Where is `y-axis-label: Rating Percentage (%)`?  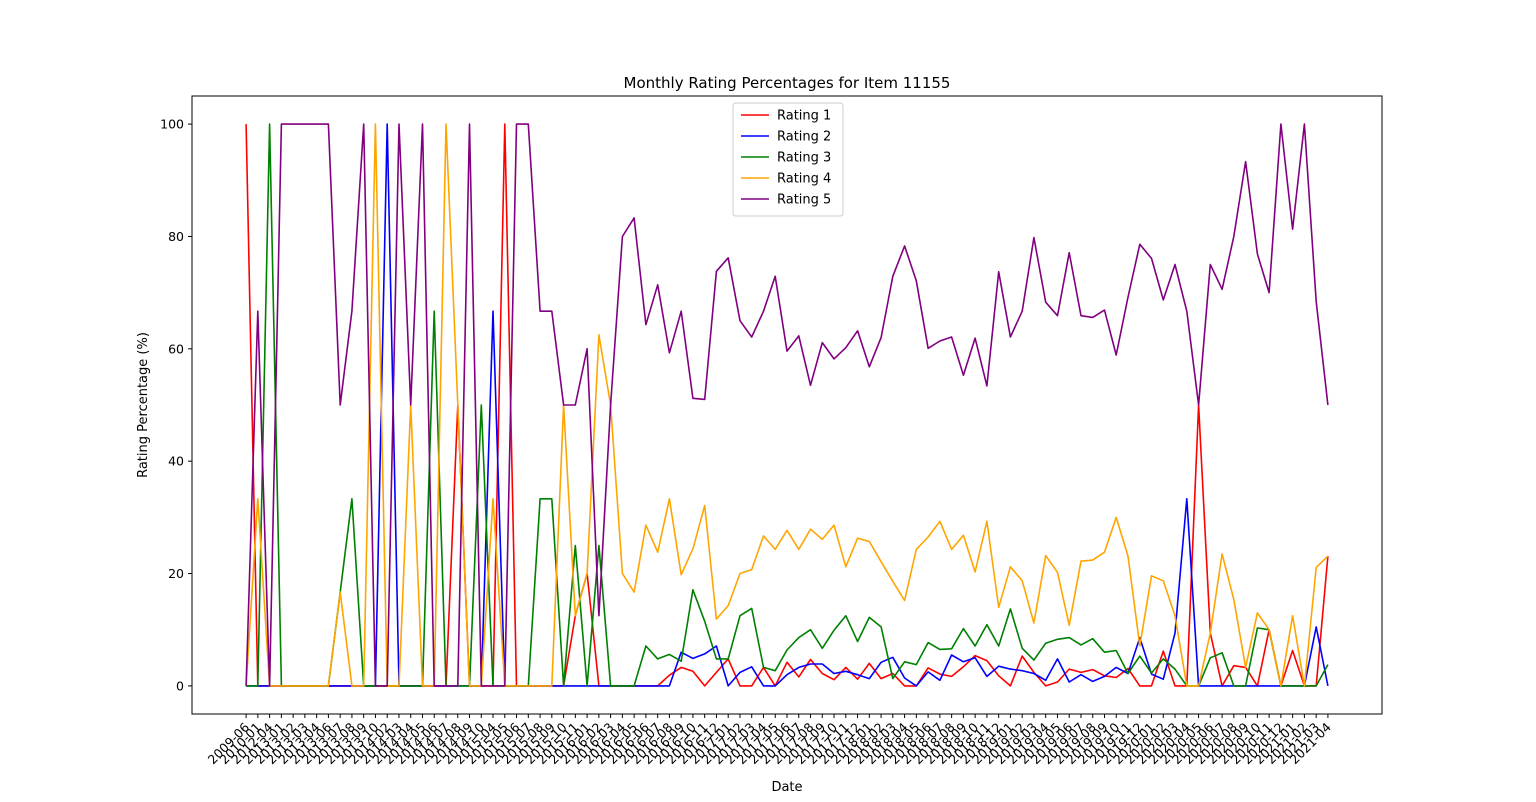
y-axis-label: Rating Percentage (%) is located at coordinates (143, 405).